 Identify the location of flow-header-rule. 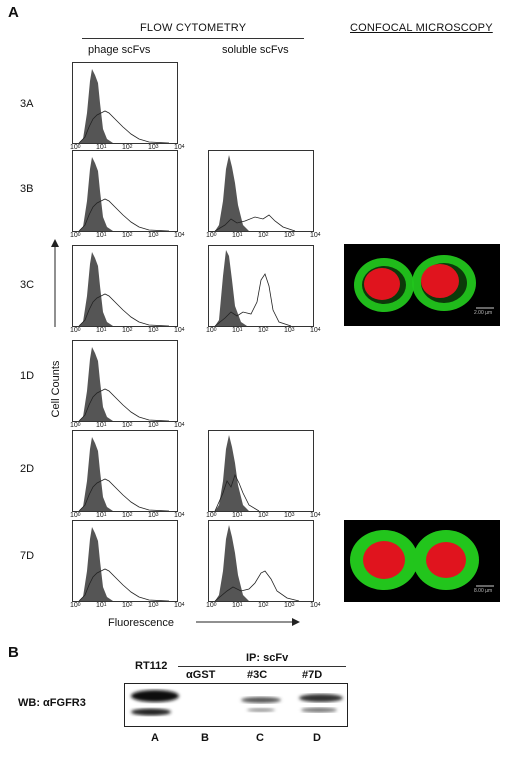
(193, 38).